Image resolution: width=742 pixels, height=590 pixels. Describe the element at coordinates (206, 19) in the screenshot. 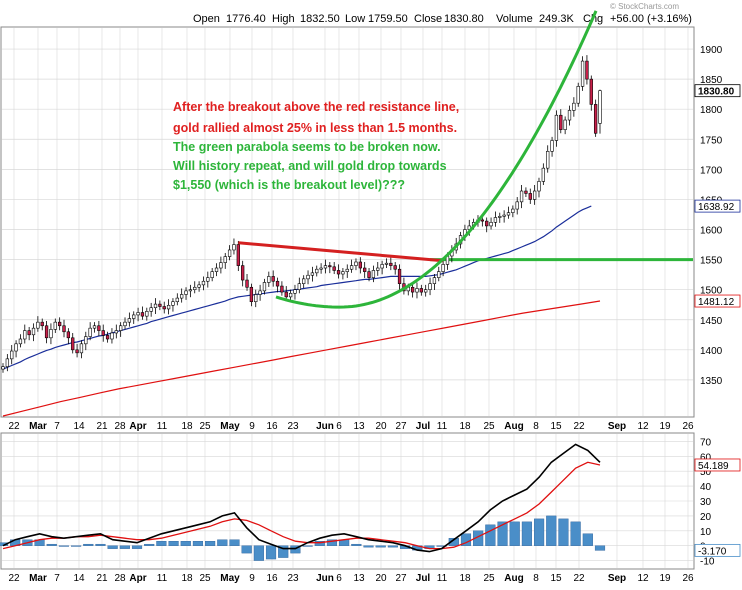

I see `open-label: Open` at that location.